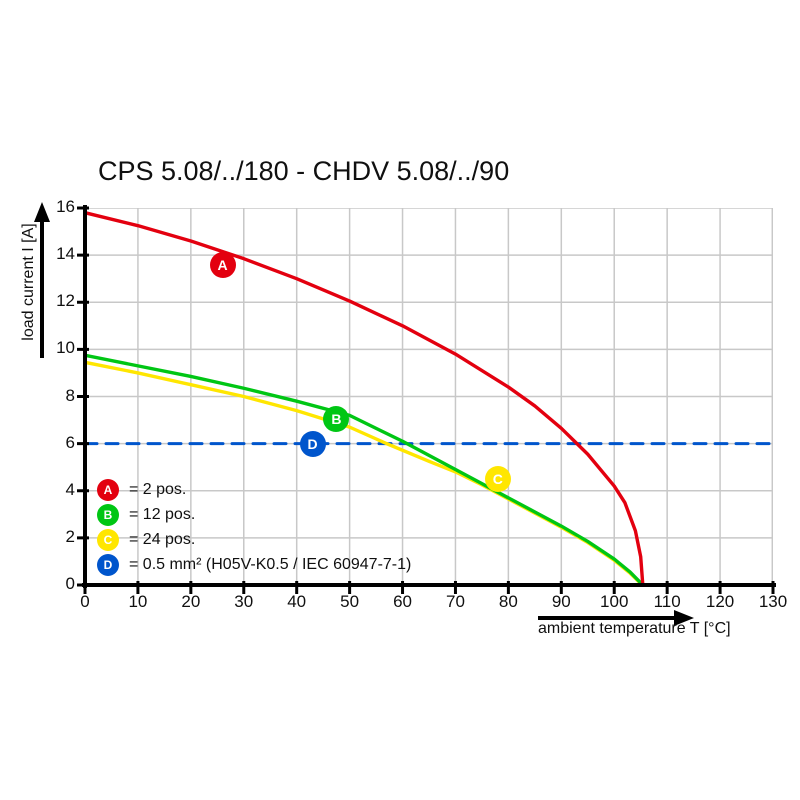  Describe the element at coordinates (65, 254) in the screenshot. I see `y-tick-14: 14` at that location.